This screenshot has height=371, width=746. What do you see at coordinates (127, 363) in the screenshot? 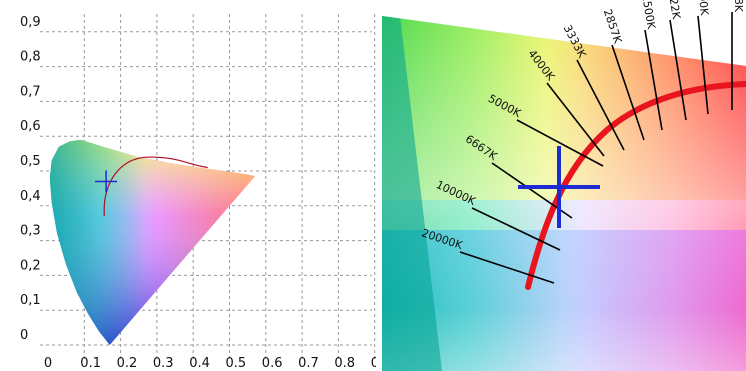
I see `x-tick-label: 0.2` at bounding box center [127, 363].